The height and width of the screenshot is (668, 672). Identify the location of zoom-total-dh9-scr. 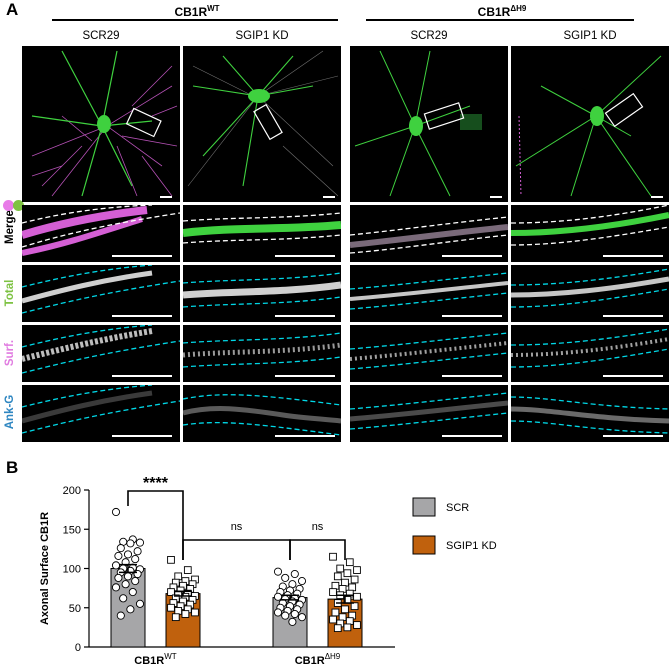
(429, 293).